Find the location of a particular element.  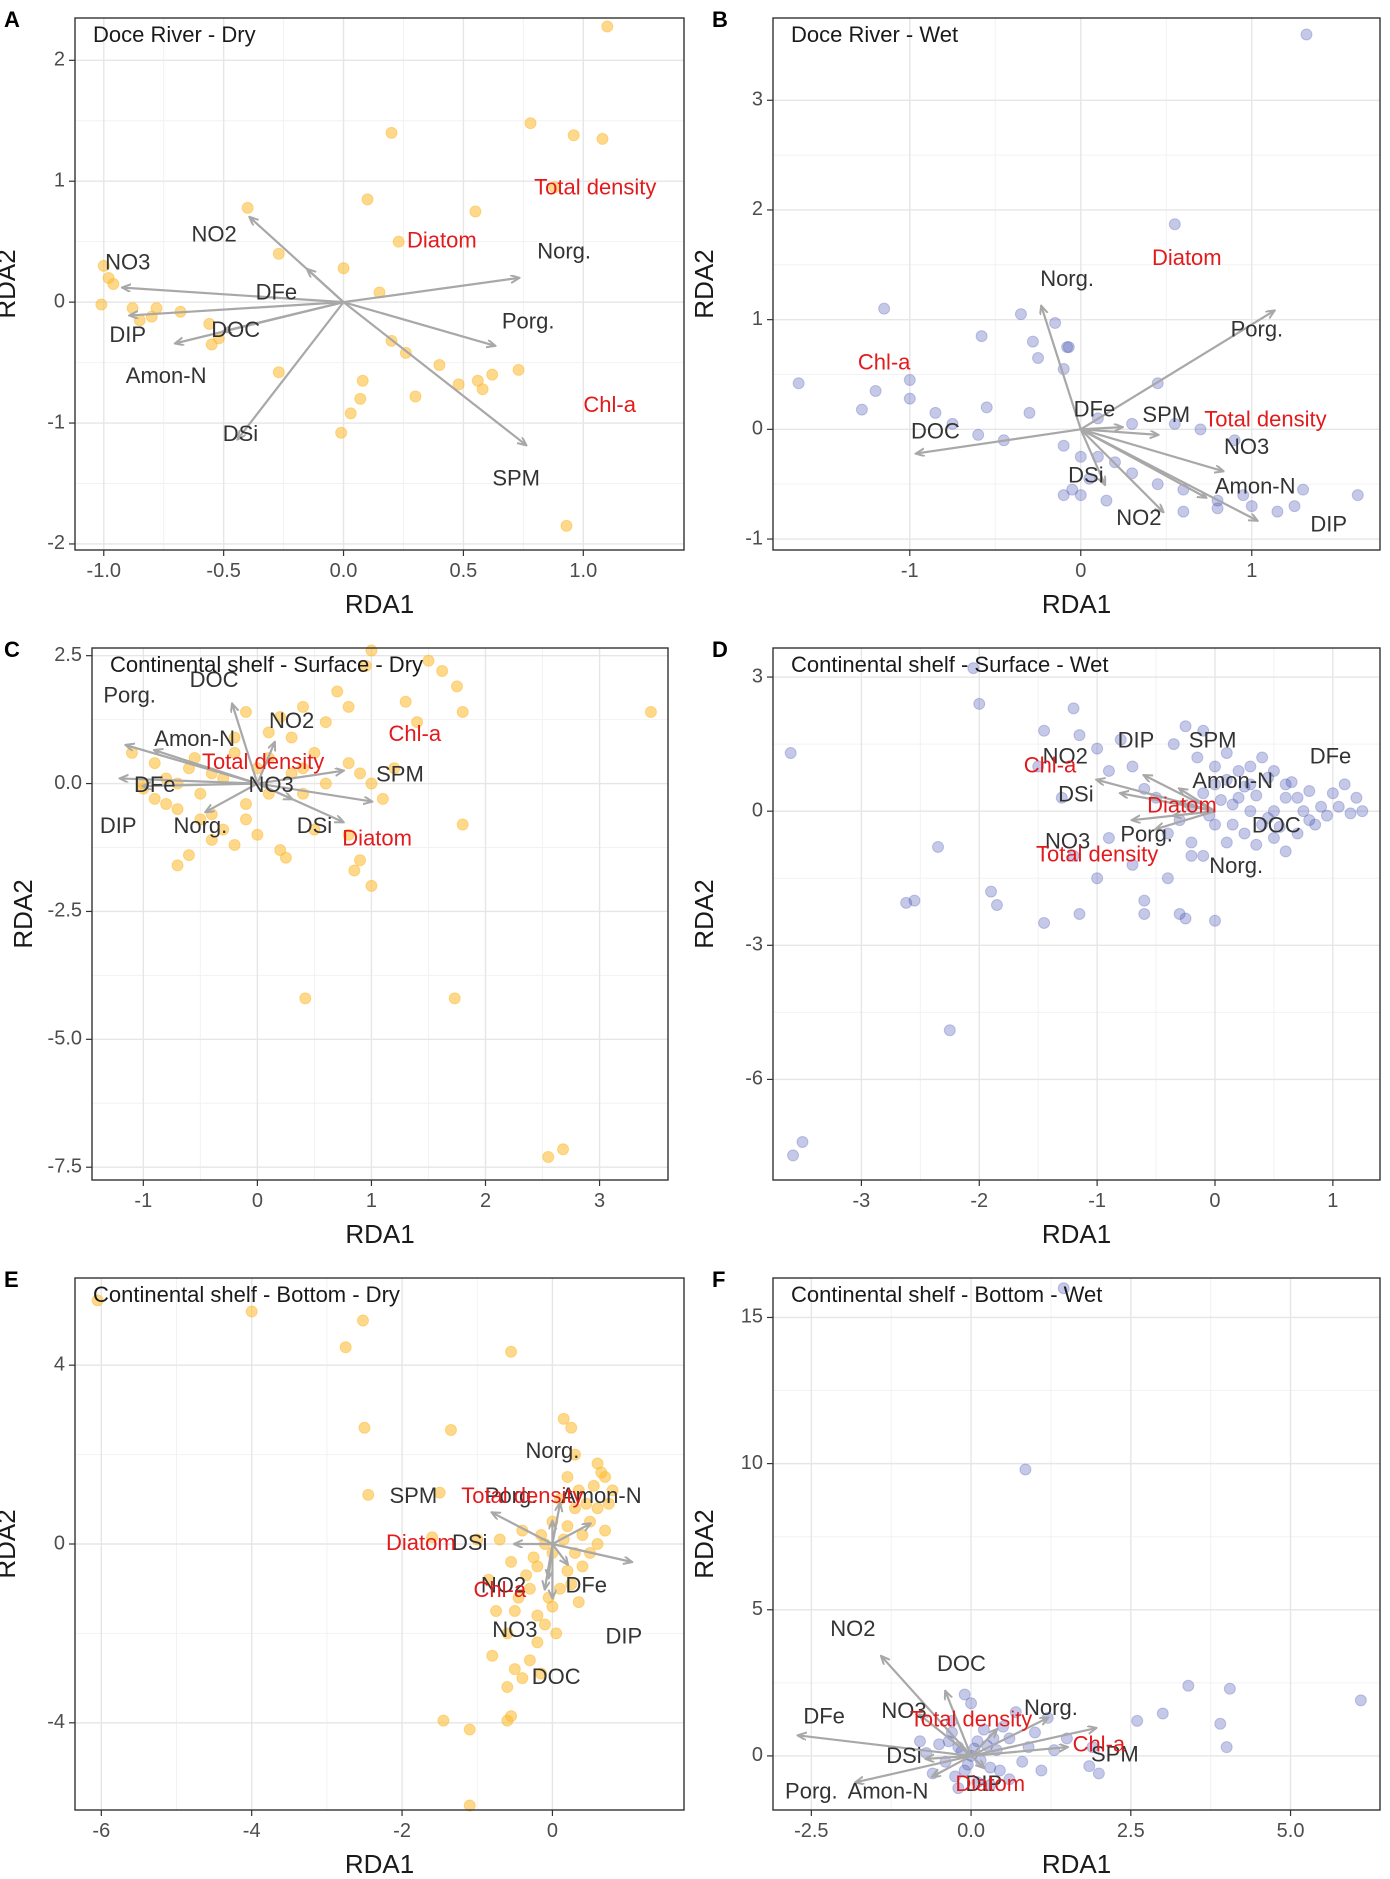

label-total-density: Total density is located at coordinates (522, 1495).